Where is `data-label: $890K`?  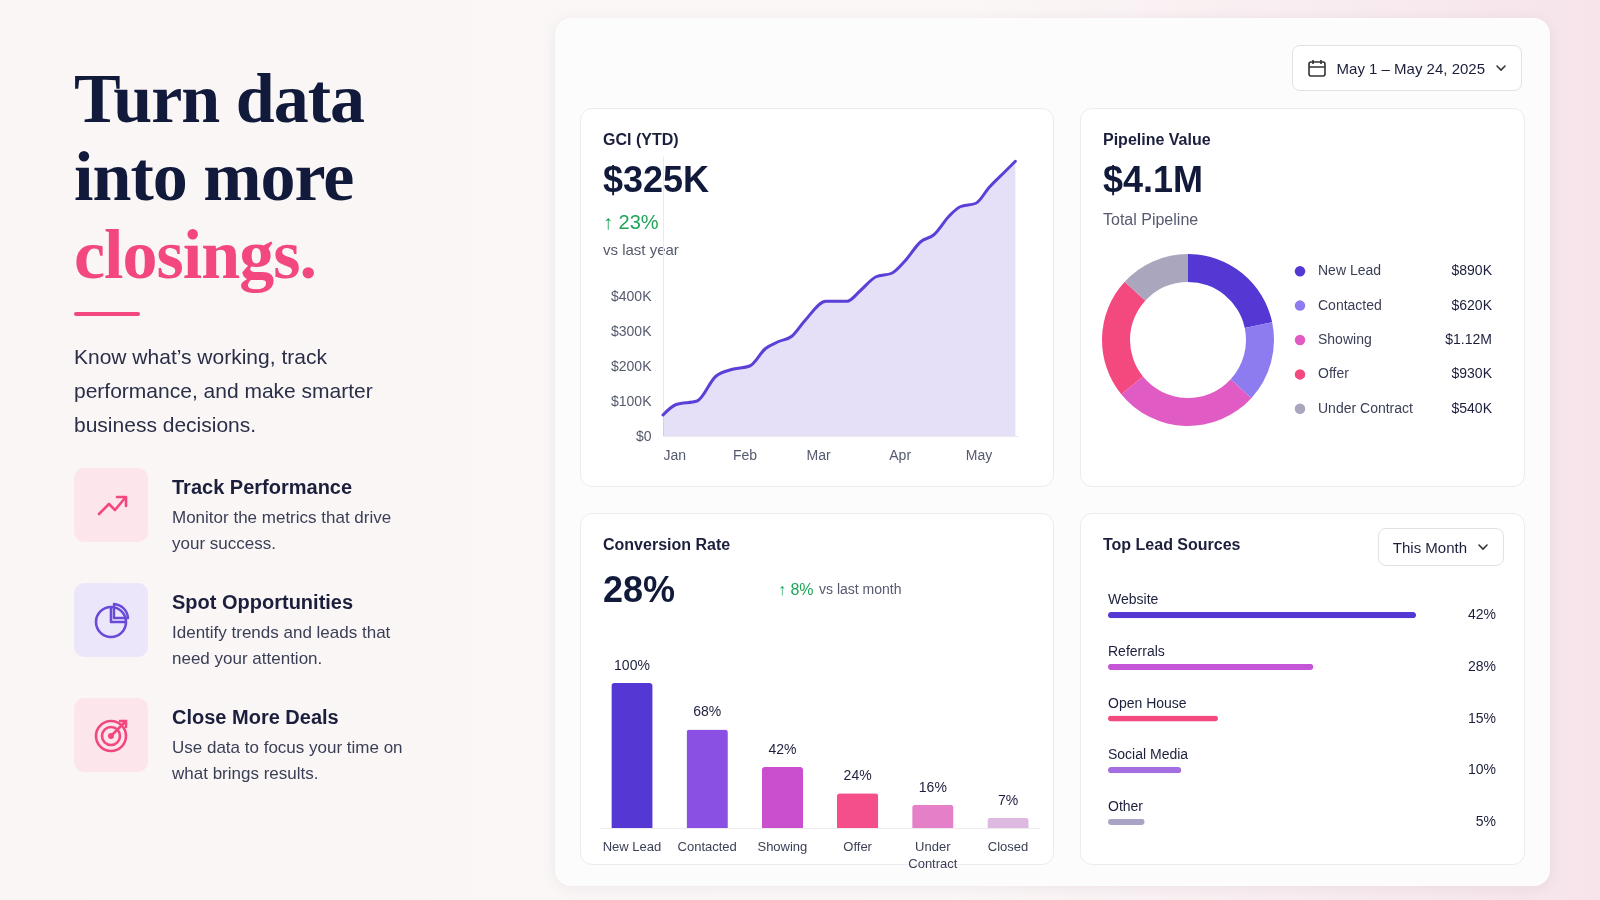
data-label: $890K is located at coordinates (1472, 270).